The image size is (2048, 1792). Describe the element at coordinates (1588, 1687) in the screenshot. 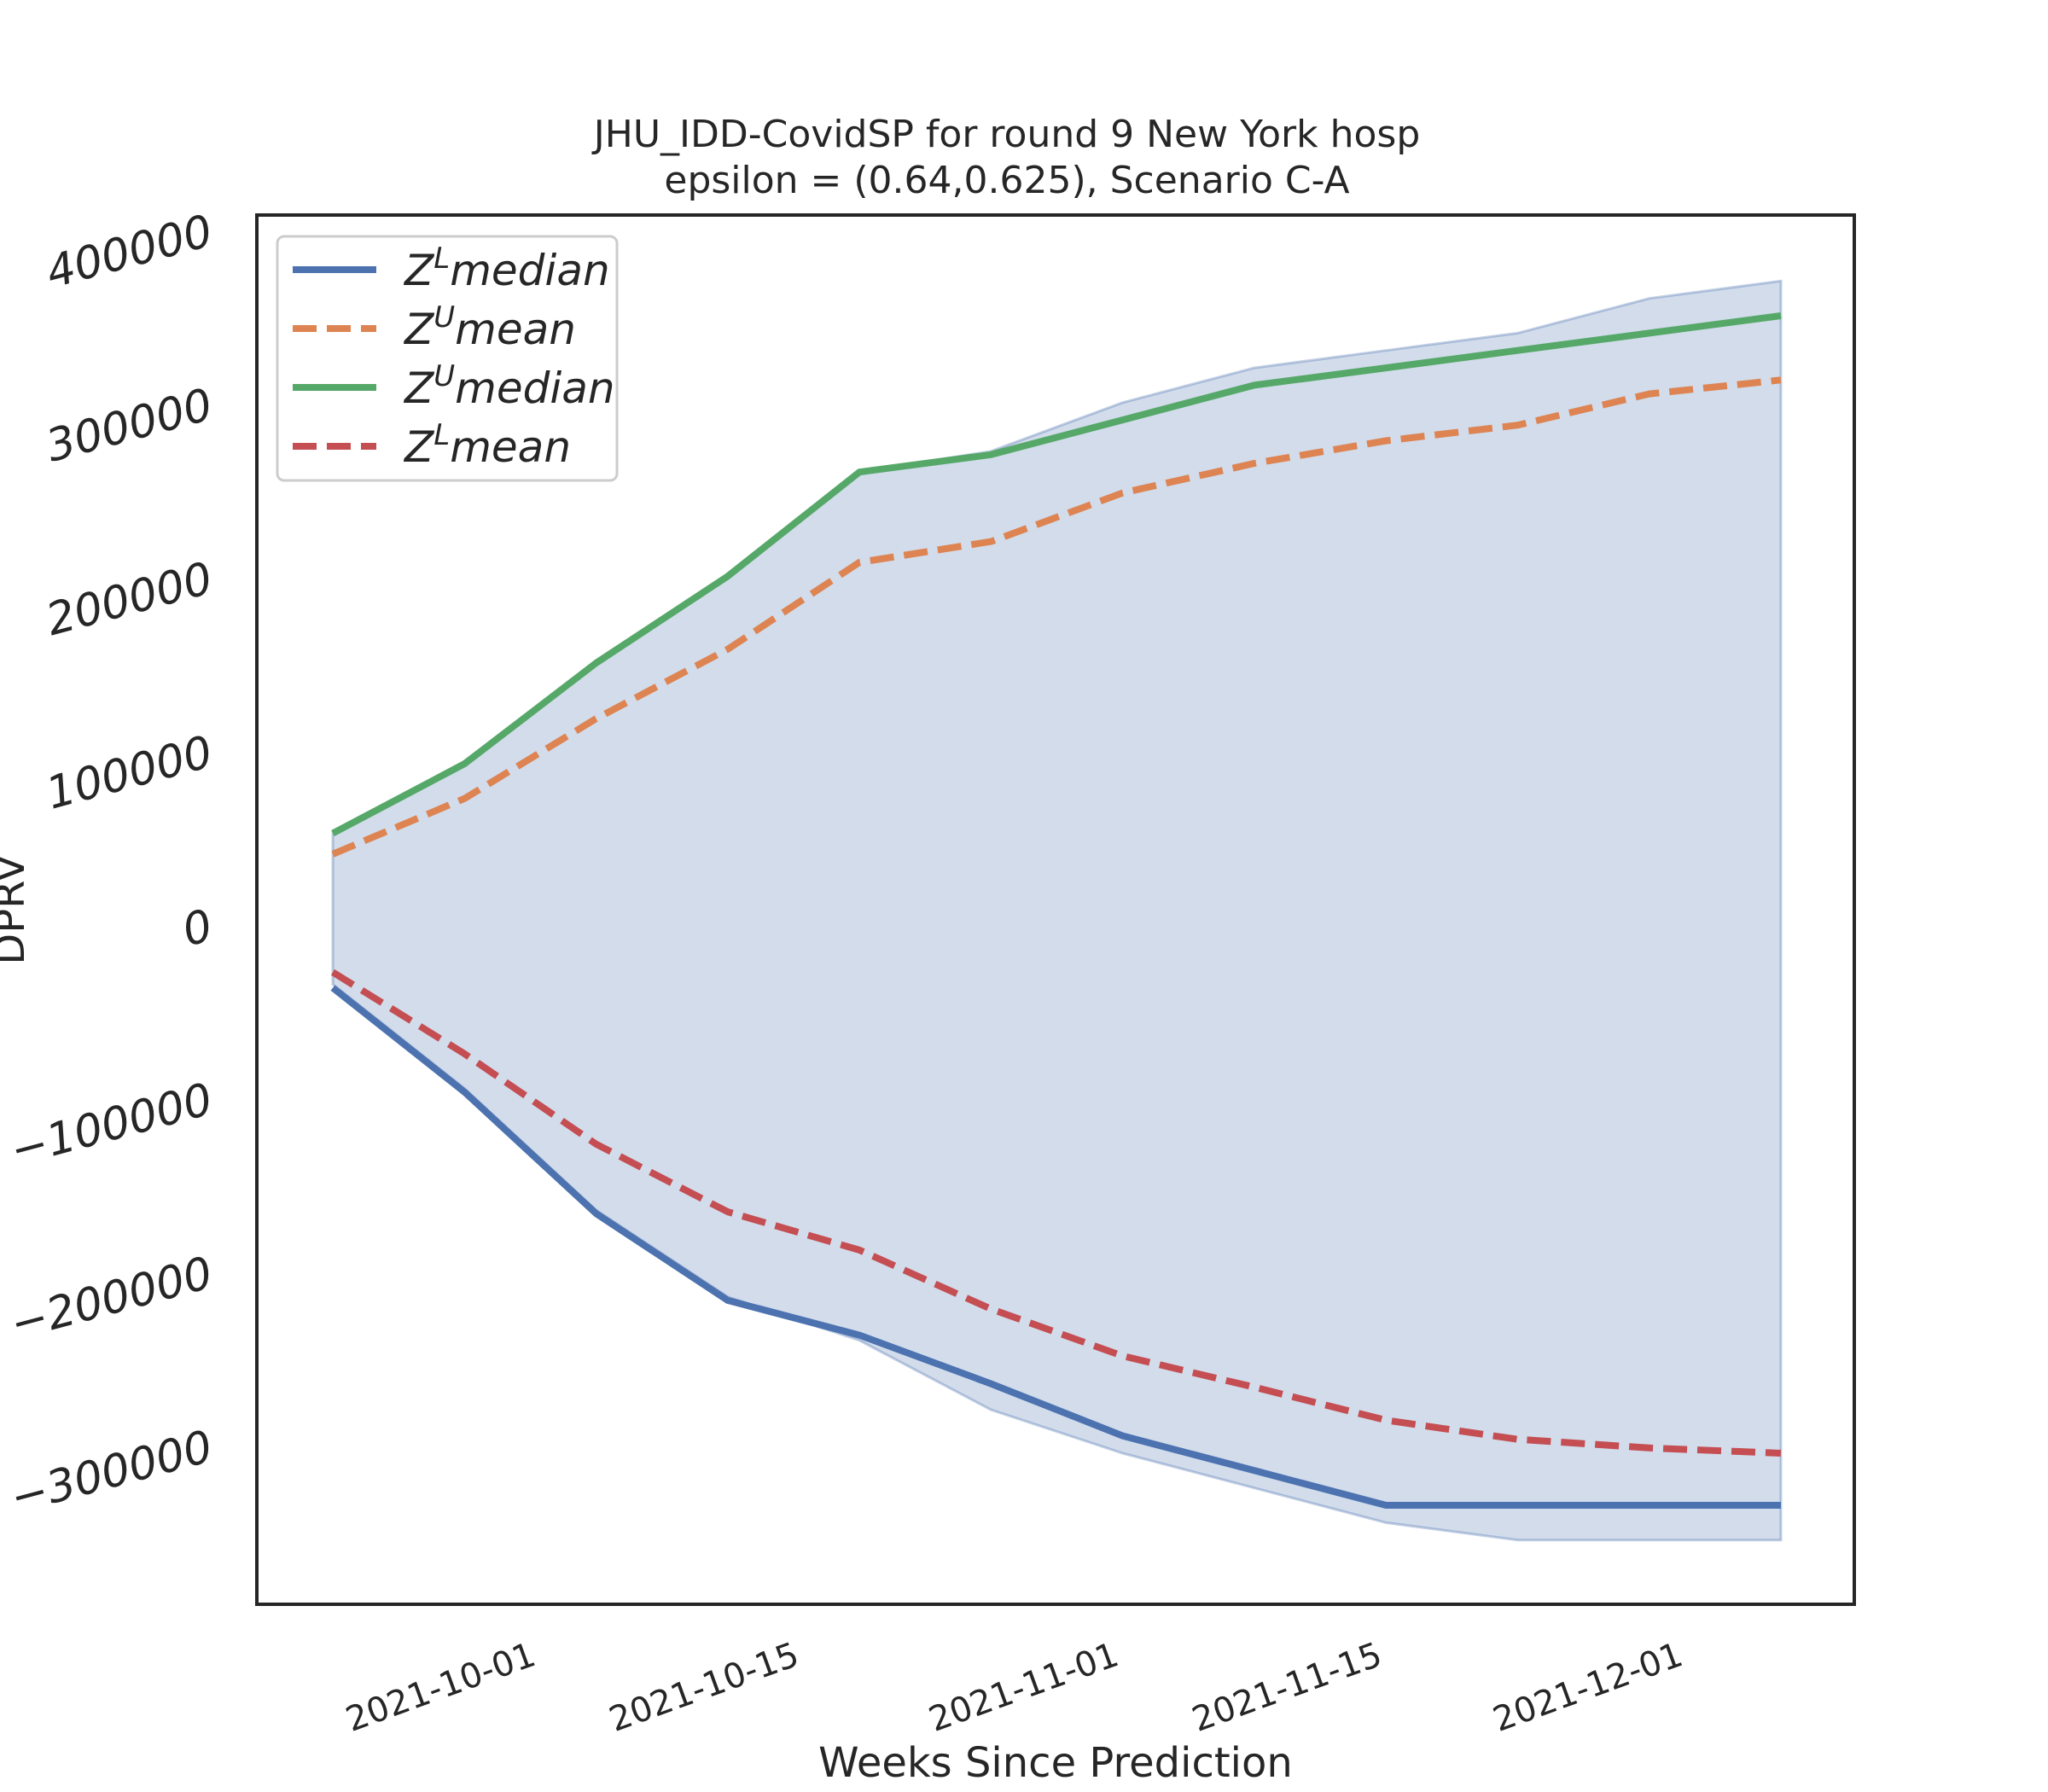

I see `x-tick-label: 2021-12-01` at that location.